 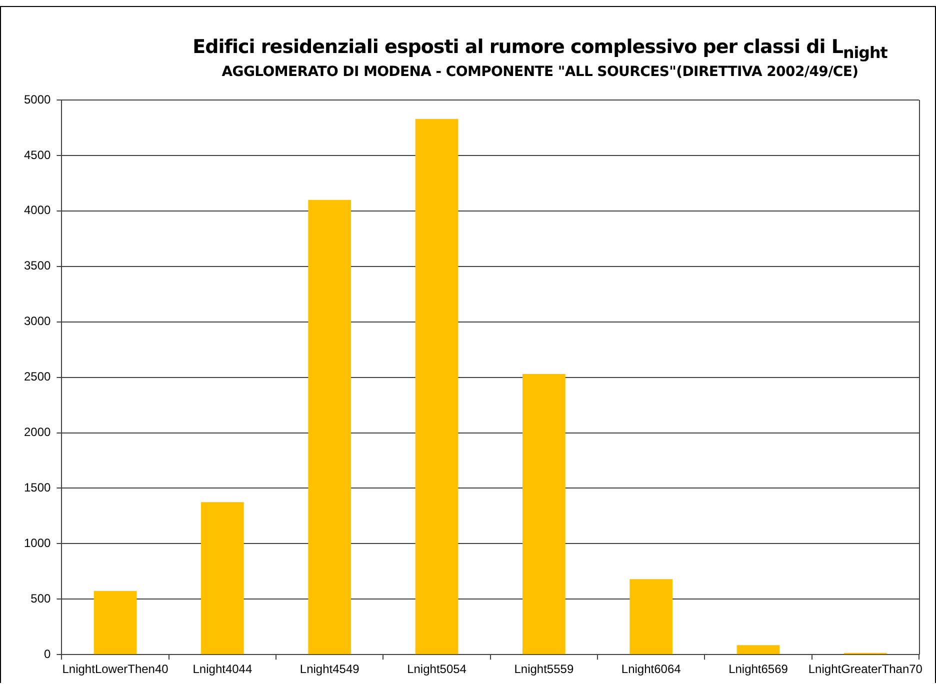 What do you see at coordinates (38, 487) in the screenshot?
I see `y-tick-label: 1500` at bounding box center [38, 487].